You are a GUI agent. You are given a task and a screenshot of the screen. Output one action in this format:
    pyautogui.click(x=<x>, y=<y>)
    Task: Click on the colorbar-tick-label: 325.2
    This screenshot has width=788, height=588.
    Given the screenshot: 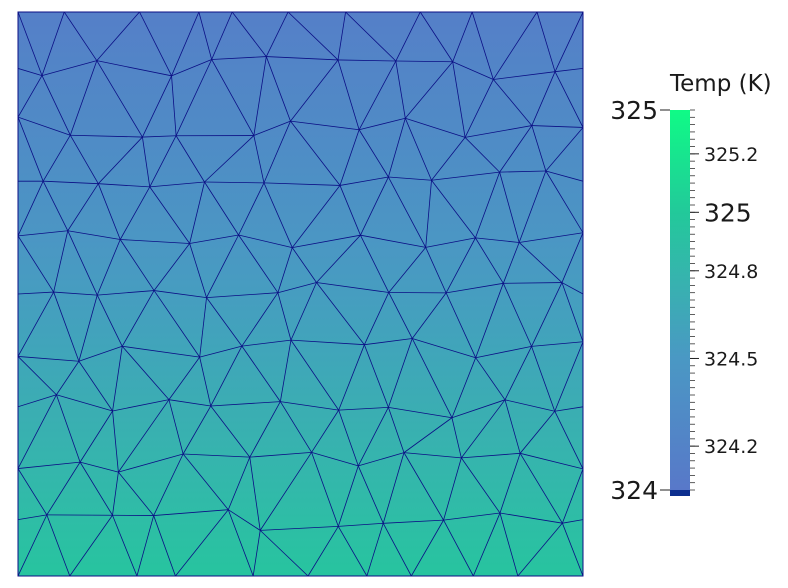 What is the action you would take?
    pyautogui.click(x=731, y=155)
    